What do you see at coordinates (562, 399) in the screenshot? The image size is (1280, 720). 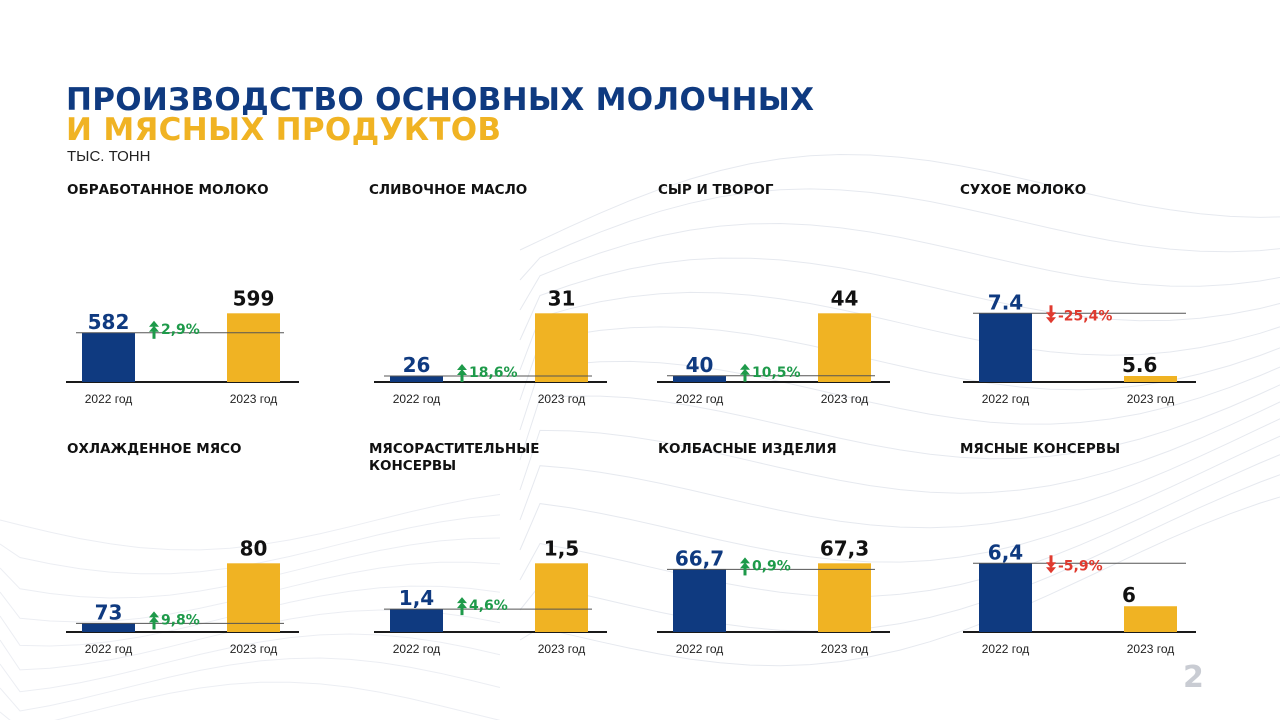 I see `chart-butter-category-2023: 2023 год` at bounding box center [562, 399].